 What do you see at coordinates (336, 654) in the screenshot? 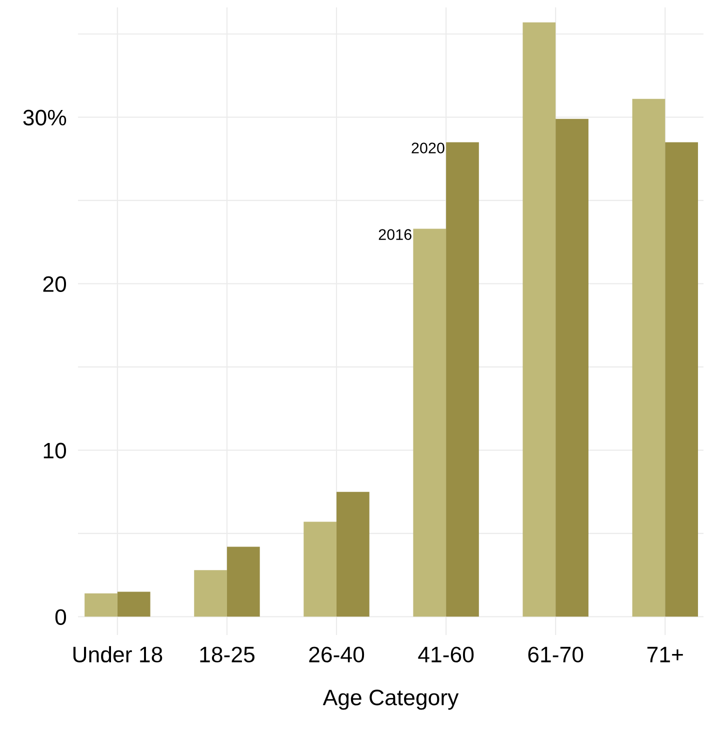
I see `x-tick-label: 26-40` at bounding box center [336, 654].